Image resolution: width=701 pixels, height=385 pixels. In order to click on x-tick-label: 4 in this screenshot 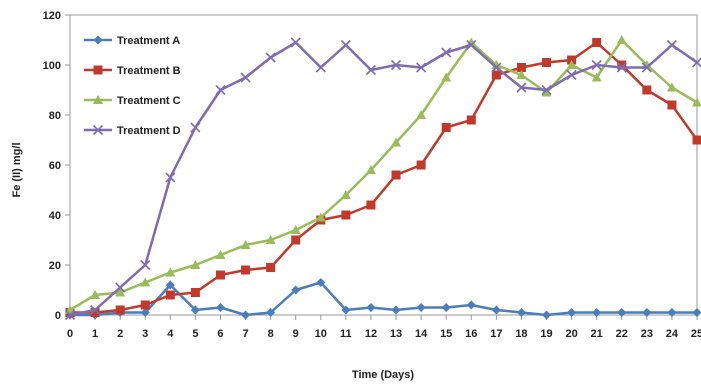, I will do `click(170, 334)`.